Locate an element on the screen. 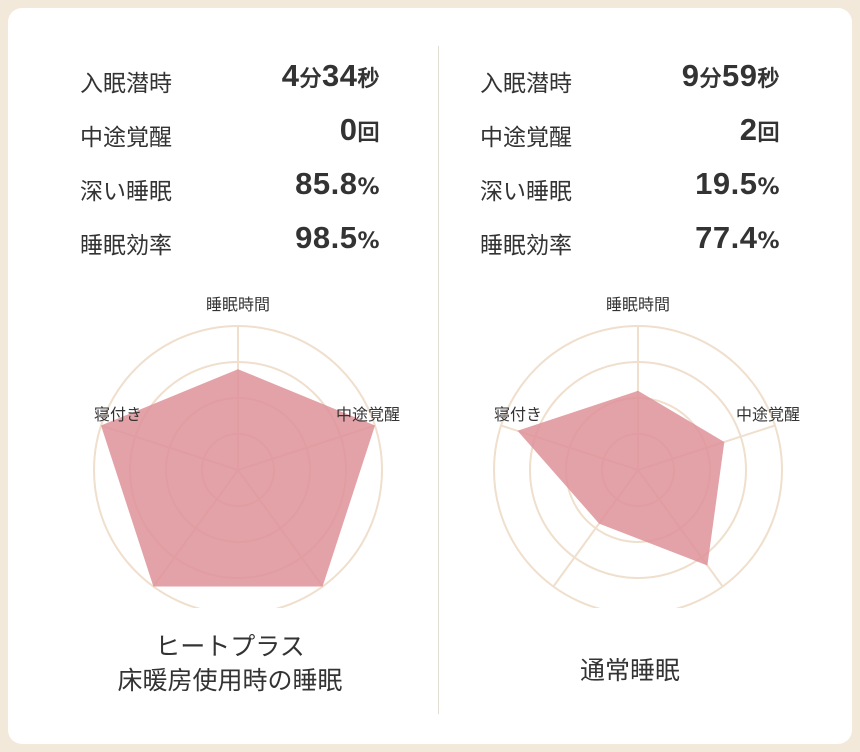 Image resolution: width=860 pixels, height=752 pixels. stats-table: 入眠潜時 4分34秒 中途覚醒 0回 深い睡眠 85.8% 睡眠効率 98.5% is located at coordinates (230, 164).